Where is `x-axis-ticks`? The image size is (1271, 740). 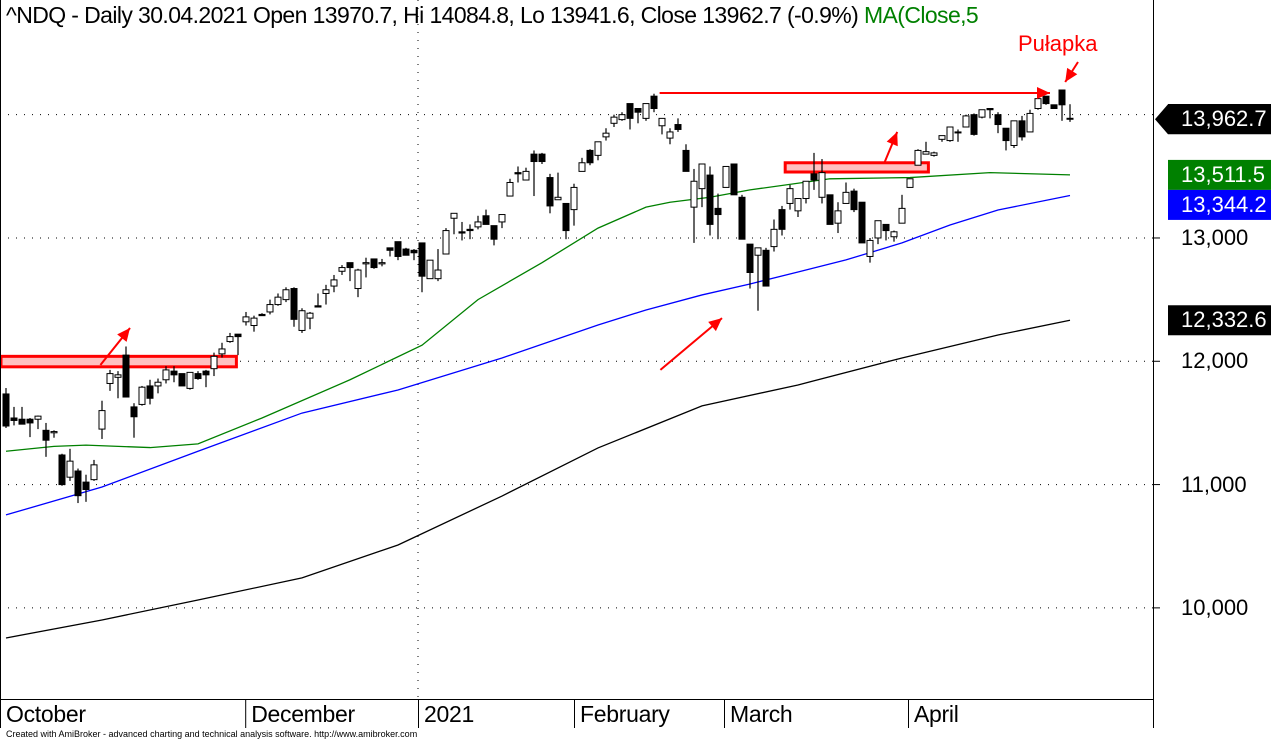 x-axis-ticks is located at coordinates (454, 713).